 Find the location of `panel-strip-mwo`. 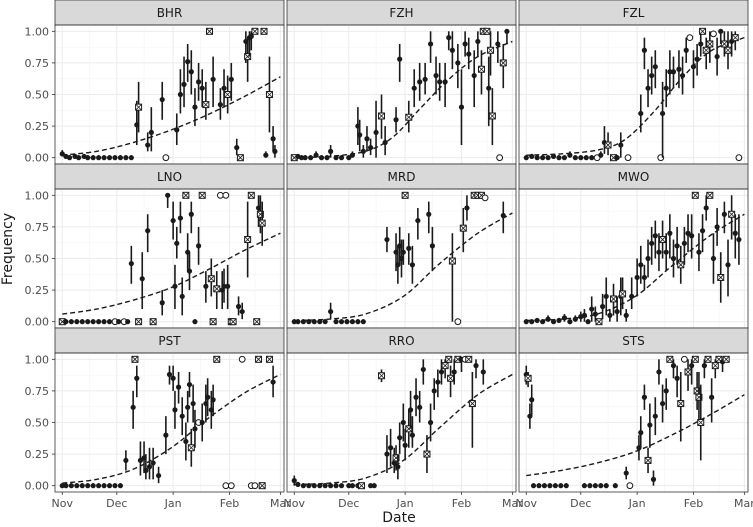

panel-strip-mwo is located at coordinates (633, 176).